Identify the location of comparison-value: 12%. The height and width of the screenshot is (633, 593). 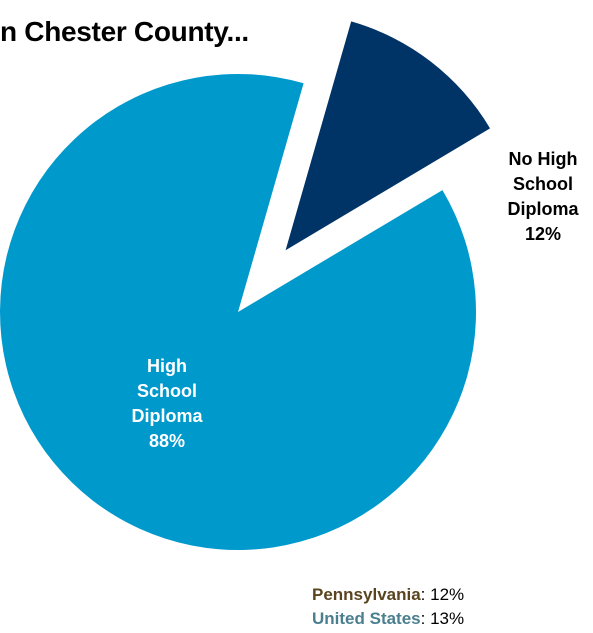
(447, 594).